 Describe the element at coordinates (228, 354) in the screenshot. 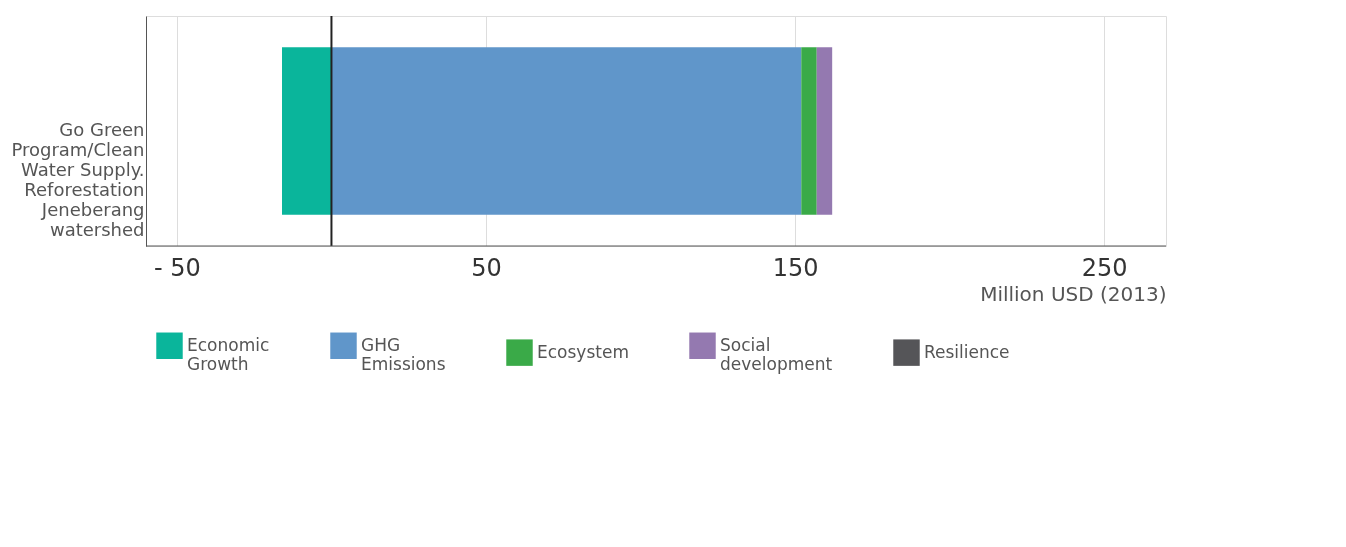

I see `legend-label: Economic Growth` at that location.